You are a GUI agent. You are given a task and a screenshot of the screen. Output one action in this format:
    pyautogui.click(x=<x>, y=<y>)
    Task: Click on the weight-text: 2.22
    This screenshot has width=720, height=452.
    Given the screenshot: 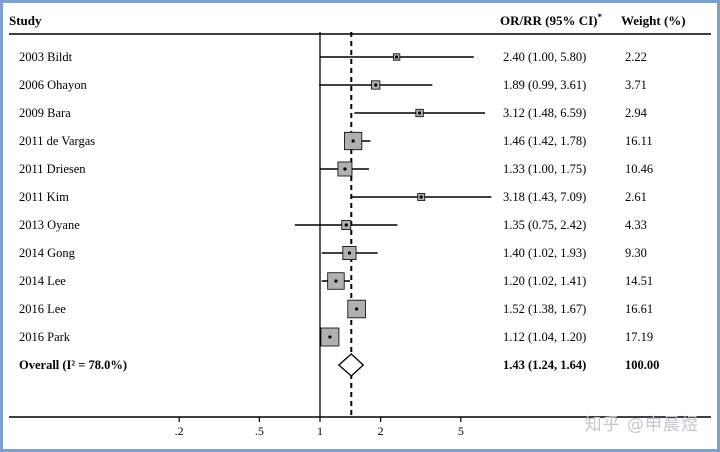 What is the action you would take?
    pyautogui.click(x=636, y=57)
    